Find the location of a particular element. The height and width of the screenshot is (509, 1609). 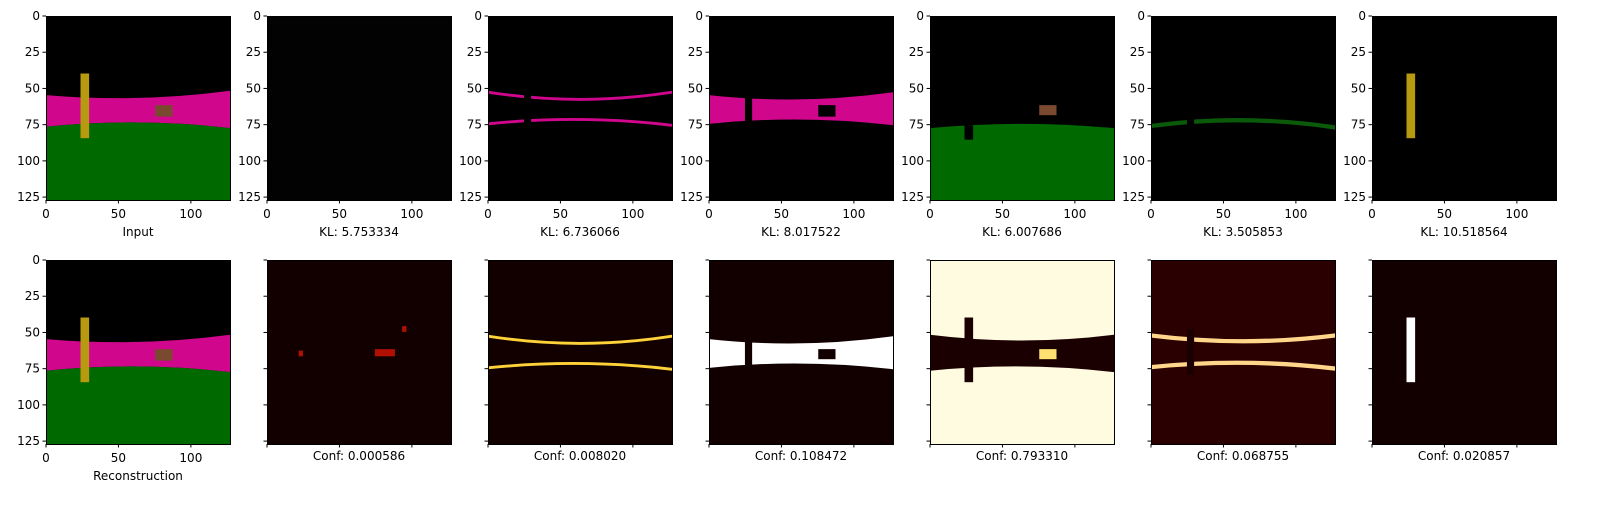

top-panel-5-ytick-label-25: 25 is located at coordinates (916, 52).